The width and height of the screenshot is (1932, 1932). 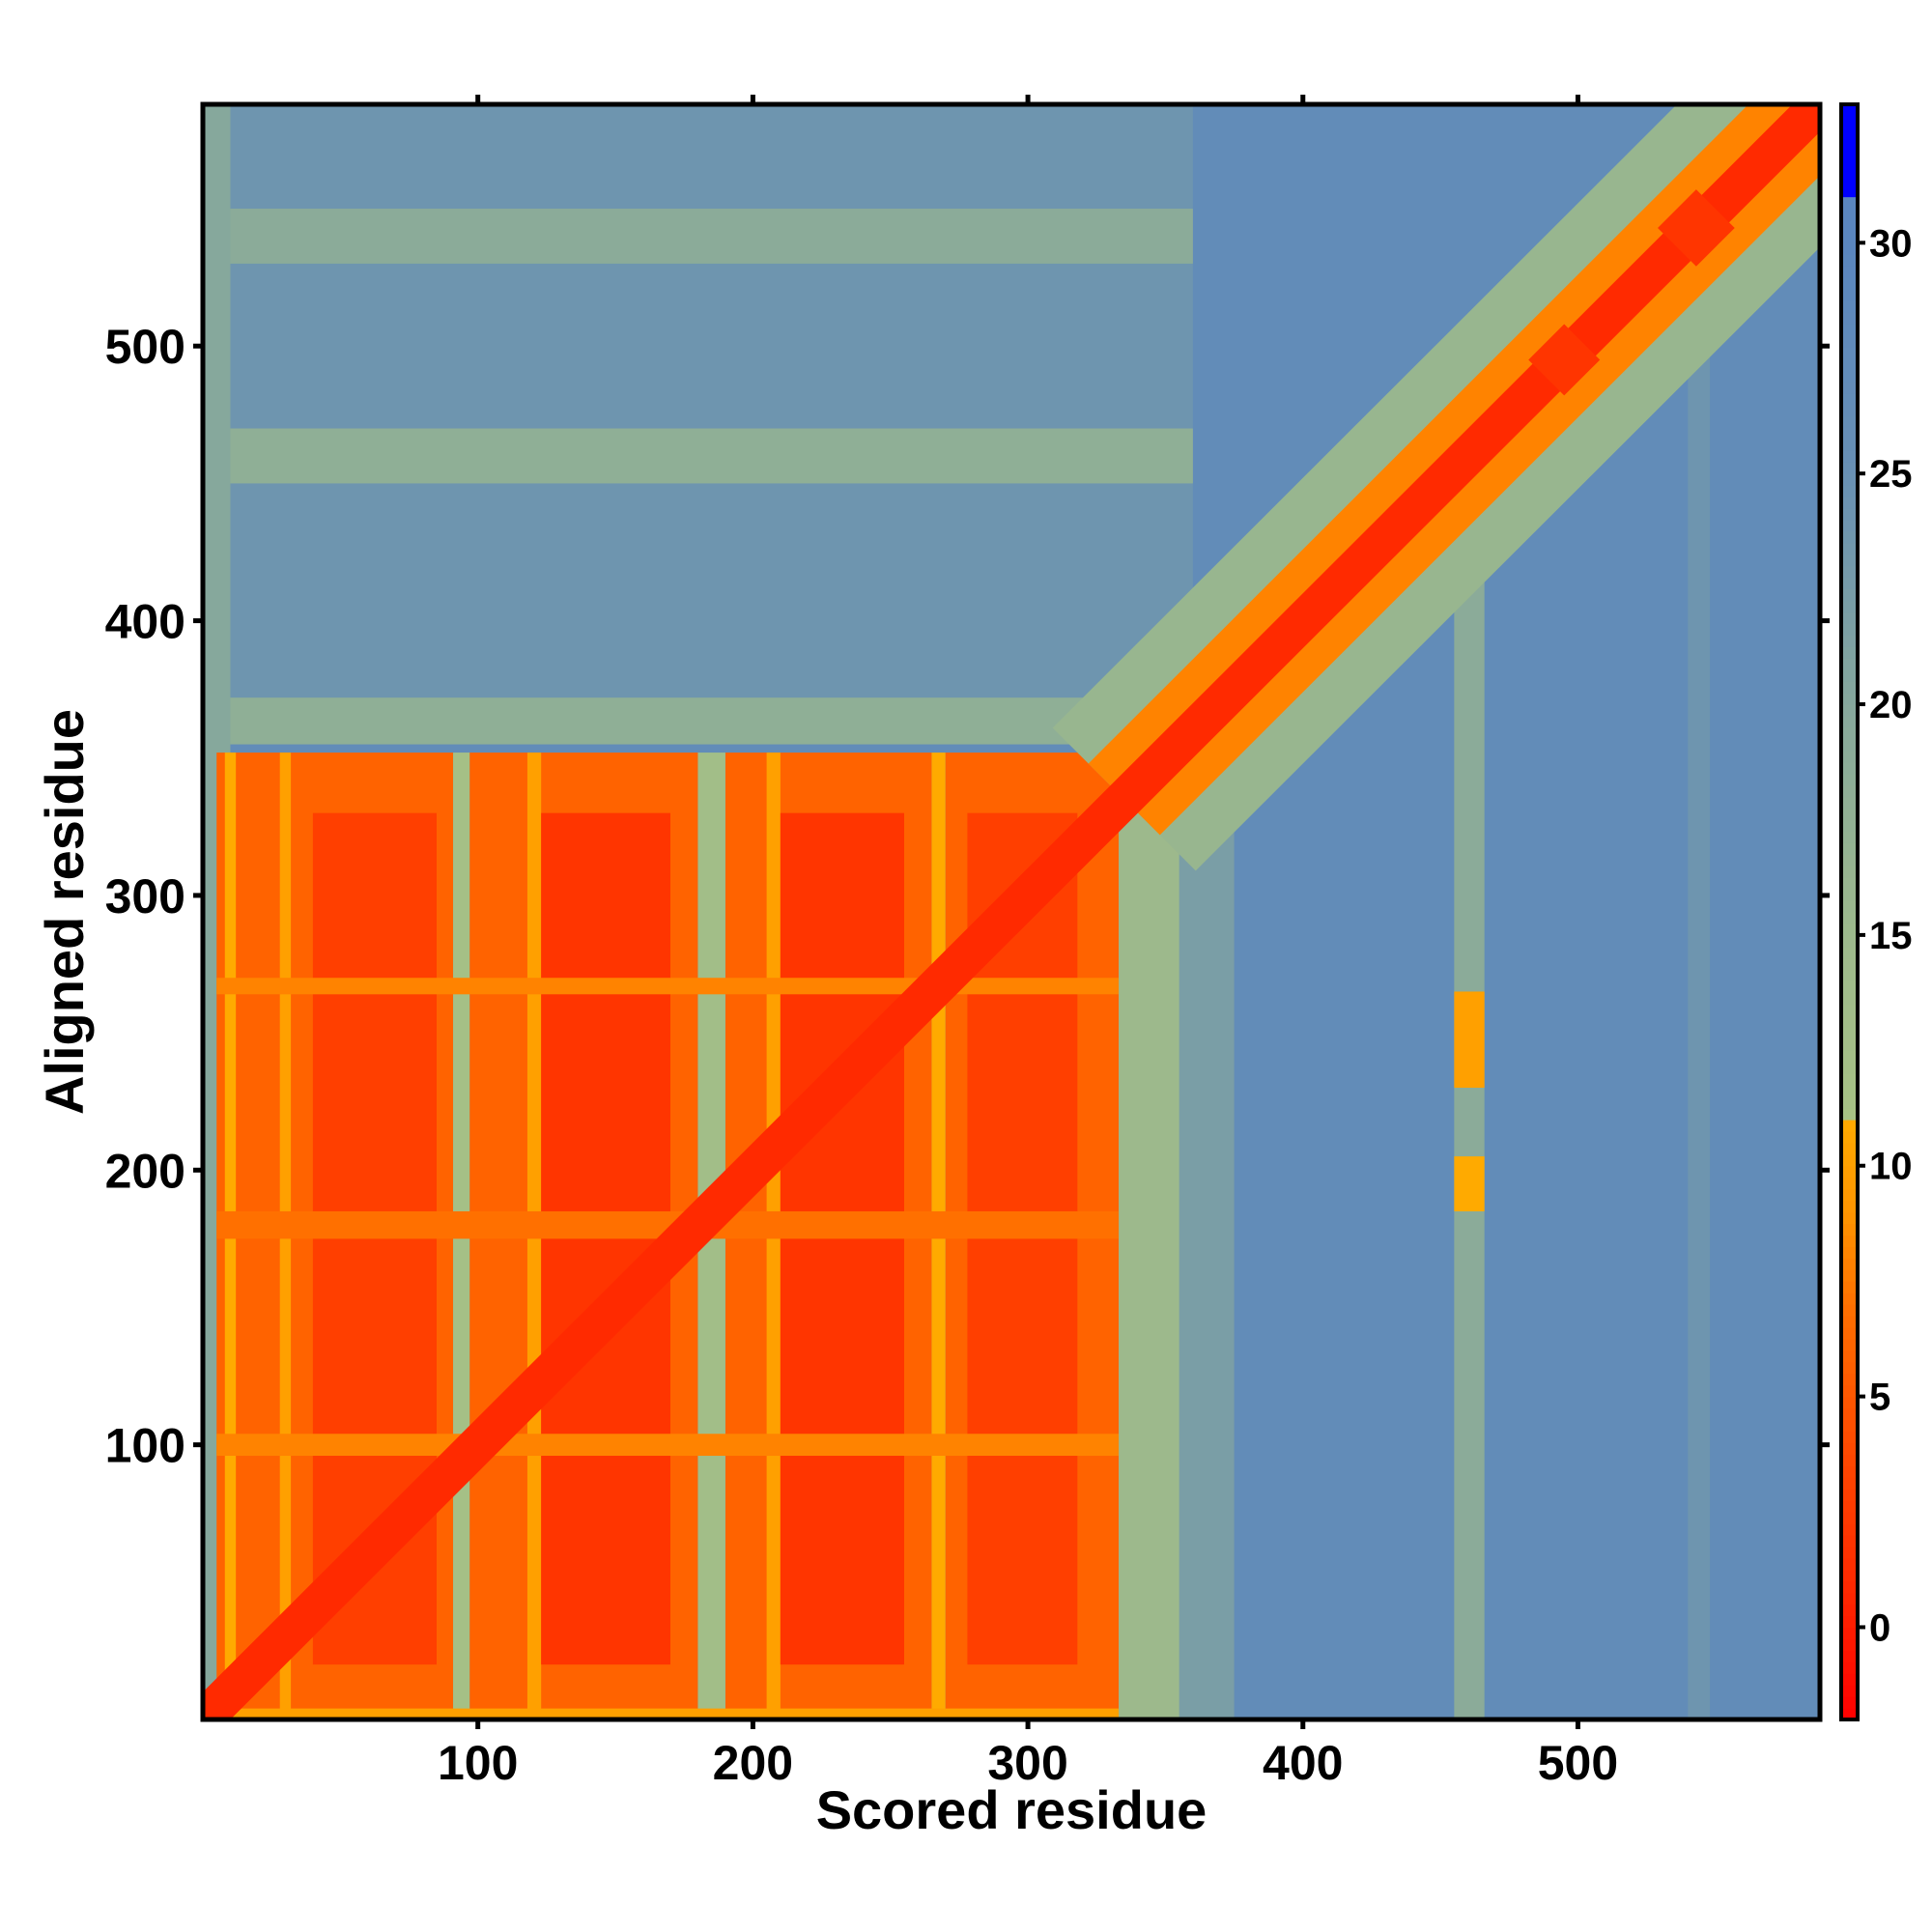 I want to click on y-tick-label: 100, so click(x=145, y=1446).